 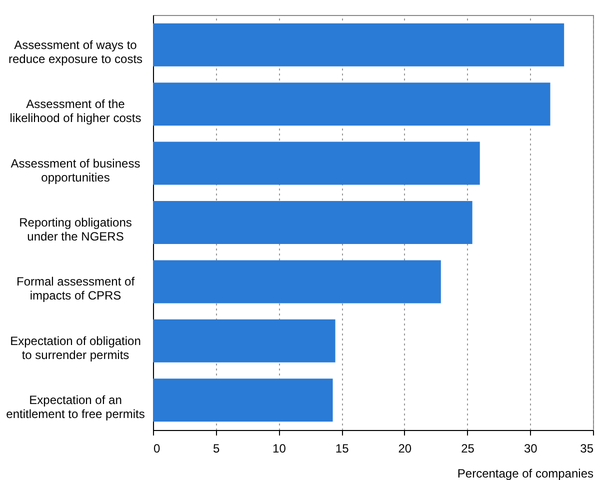 What do you see at coordinates (75, 52) in the screenshot?
I see `y-tick-label: Assessment of ways to reduce exposure to costs` at bounding box center [75, 52].